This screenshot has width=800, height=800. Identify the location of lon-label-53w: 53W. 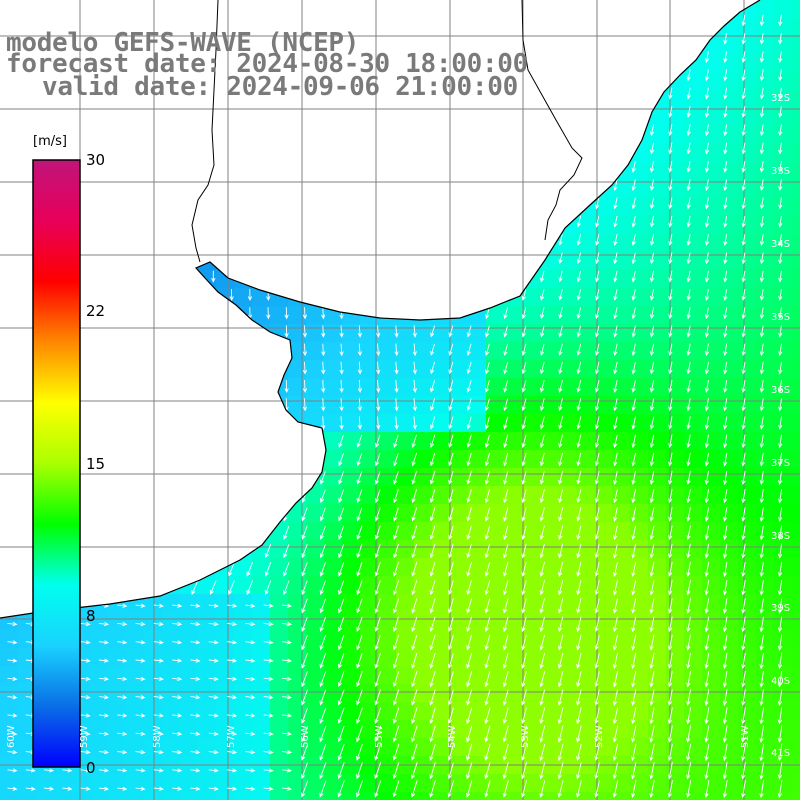
(525, 736).